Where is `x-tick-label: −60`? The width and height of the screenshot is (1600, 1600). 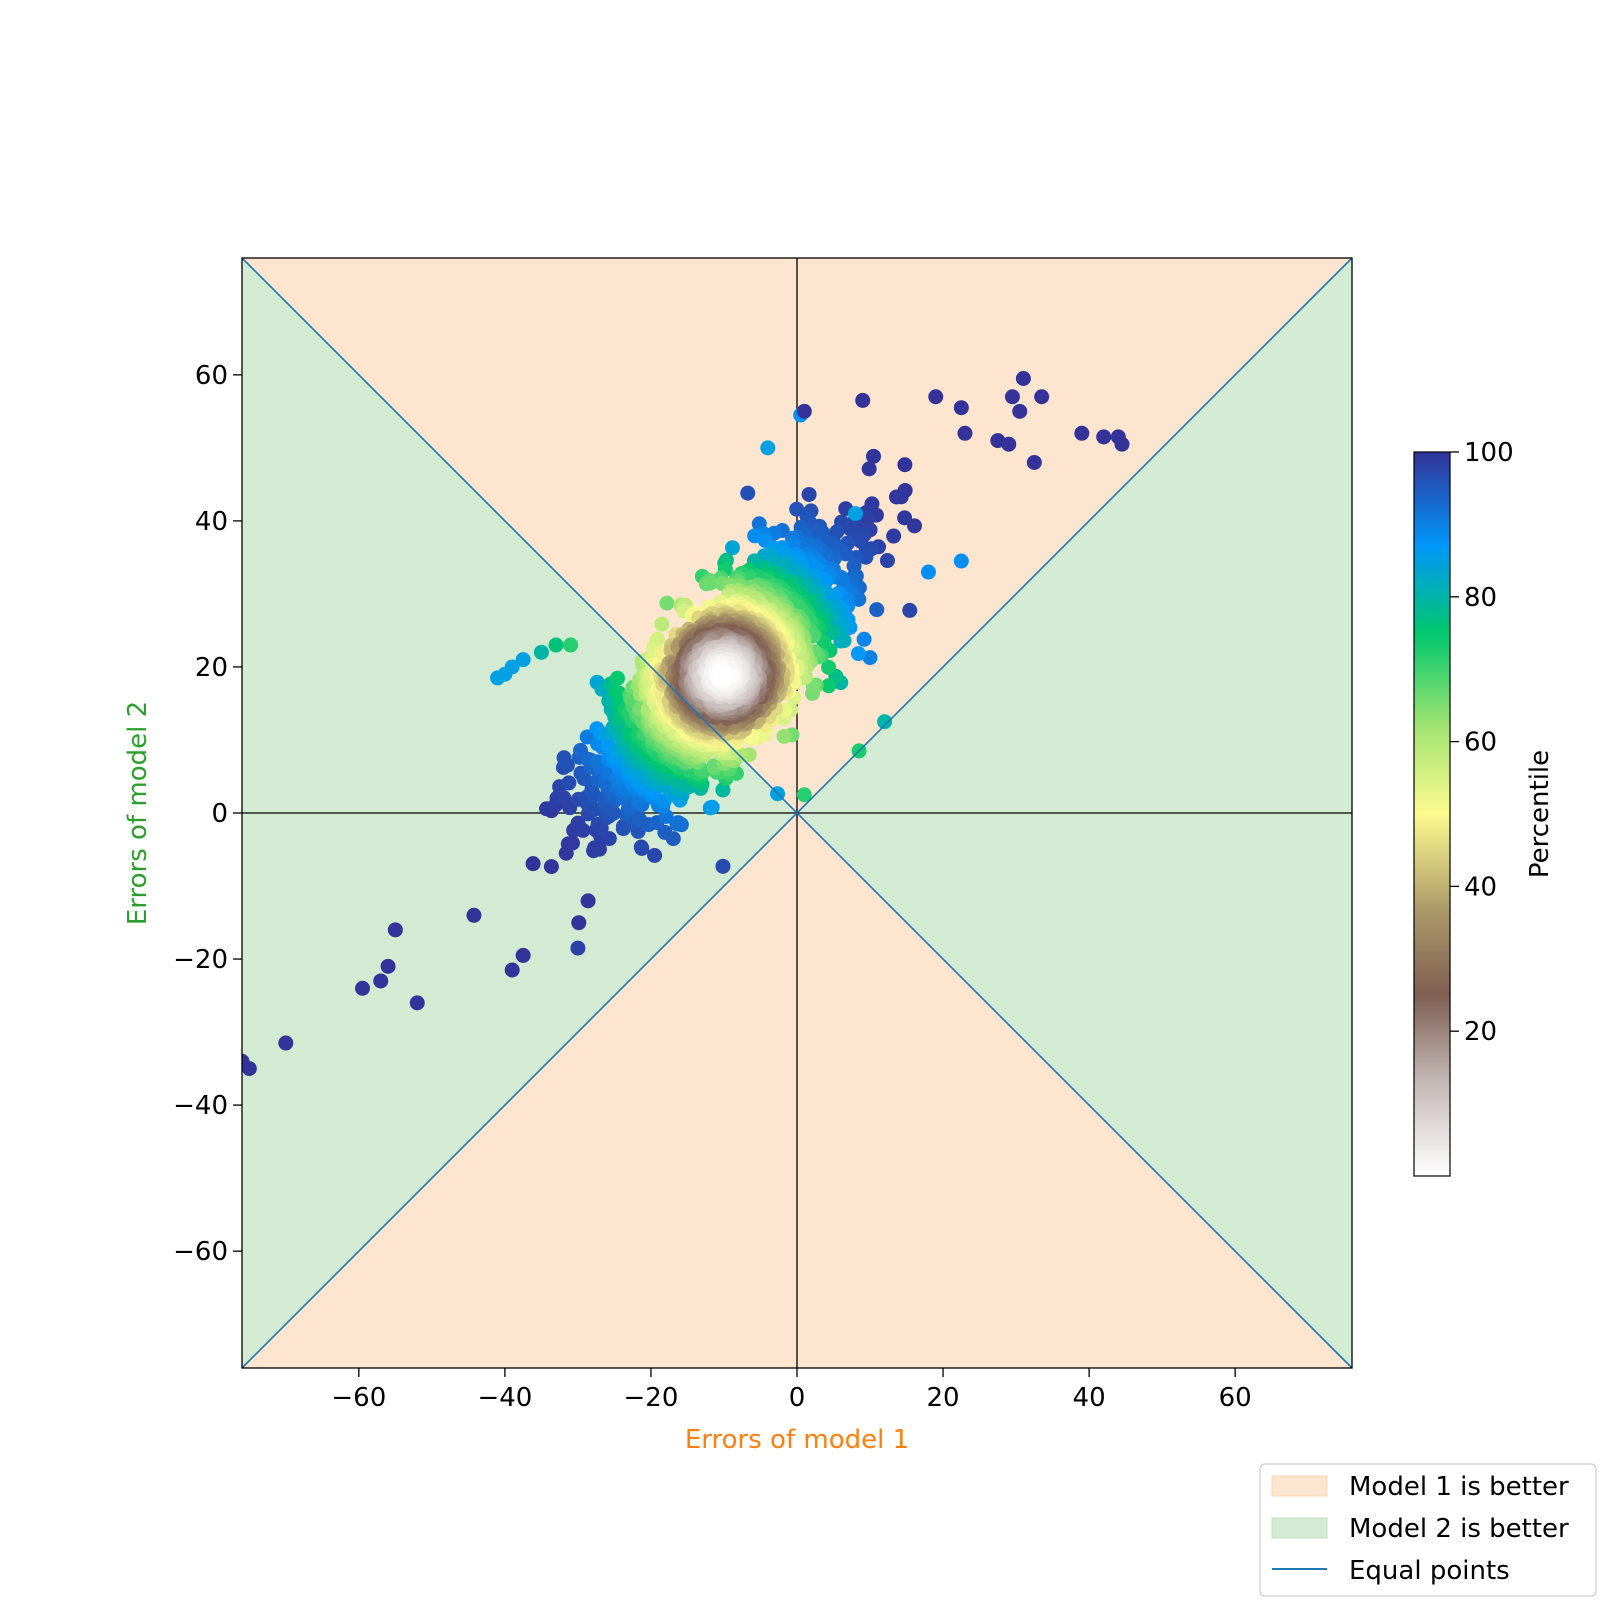
x-tick-label: −60 is located at coordinates (358, 1398).